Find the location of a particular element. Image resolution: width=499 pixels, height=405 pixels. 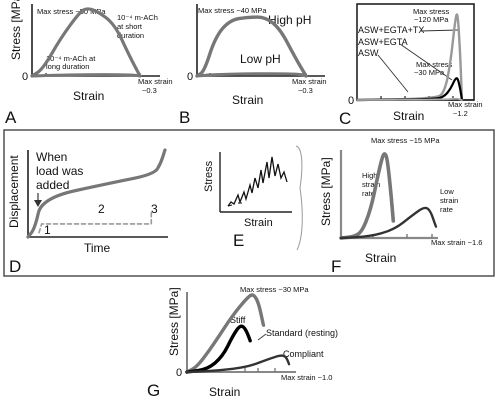

panel-c-leader-egta is located at coordinates (426, 62).